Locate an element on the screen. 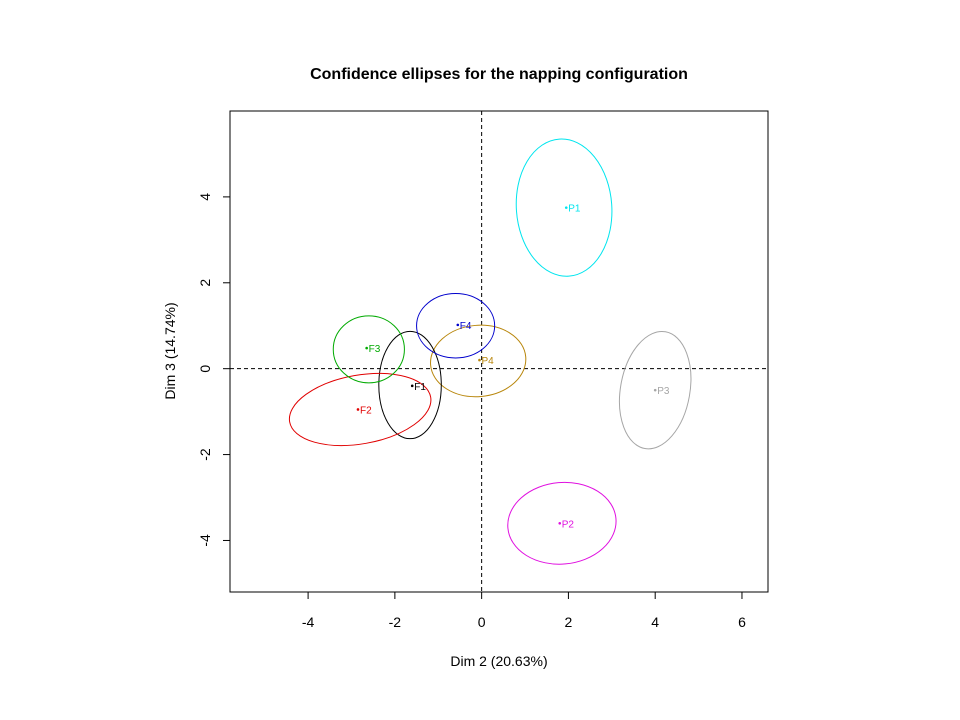  point-f2 is located at coordinates (358, 409).